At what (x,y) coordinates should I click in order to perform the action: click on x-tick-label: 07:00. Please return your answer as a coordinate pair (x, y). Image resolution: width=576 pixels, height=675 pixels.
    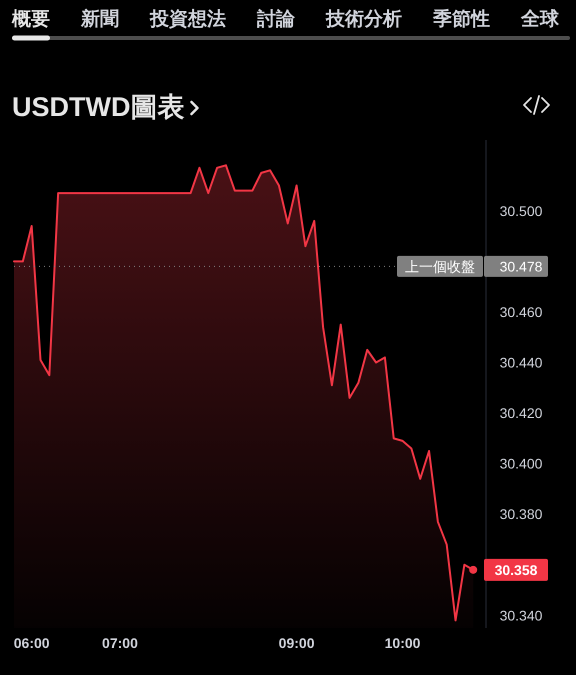
    Looking at the image, I should click on (120, 643).